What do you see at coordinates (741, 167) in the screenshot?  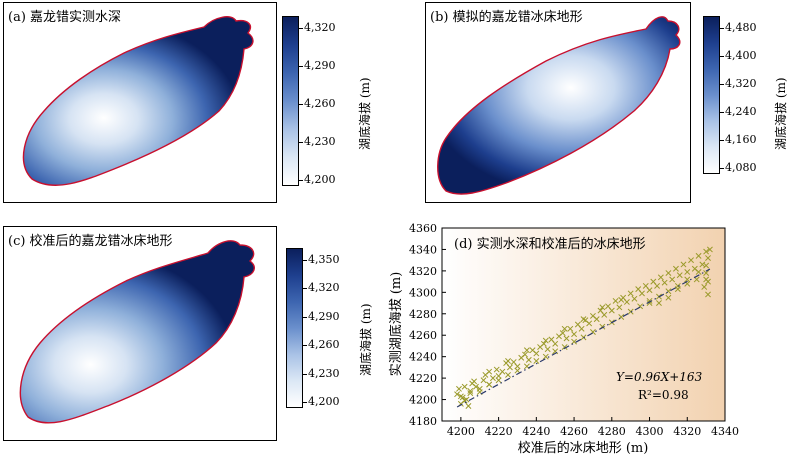 I see `panel-b-colorbar-tick-label: 4,080` at bounding box center [741, 167].